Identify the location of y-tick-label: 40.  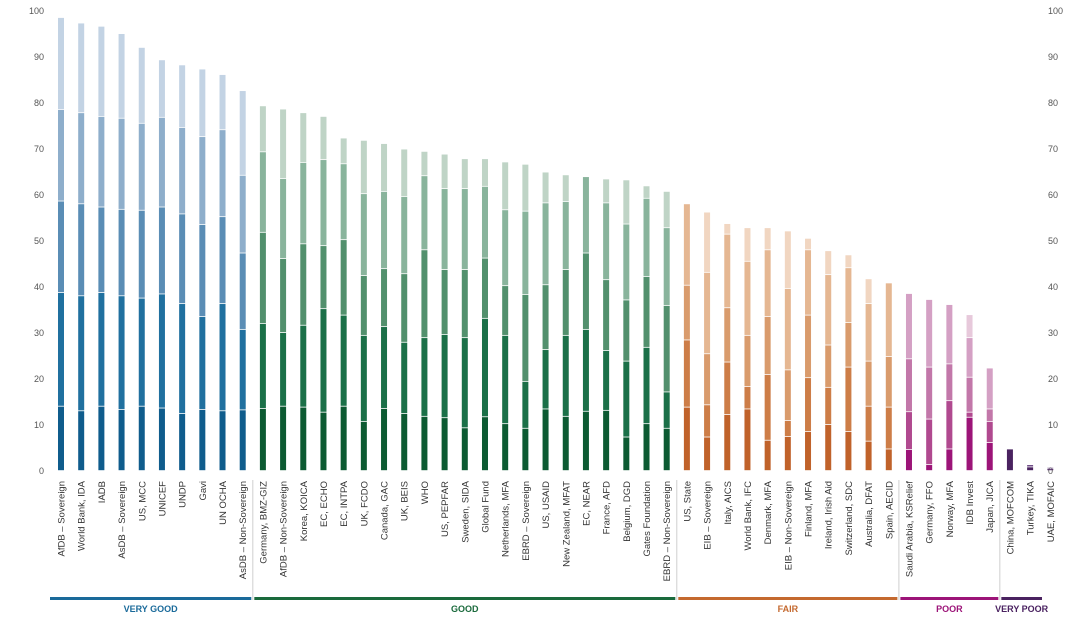
(1053, 287).